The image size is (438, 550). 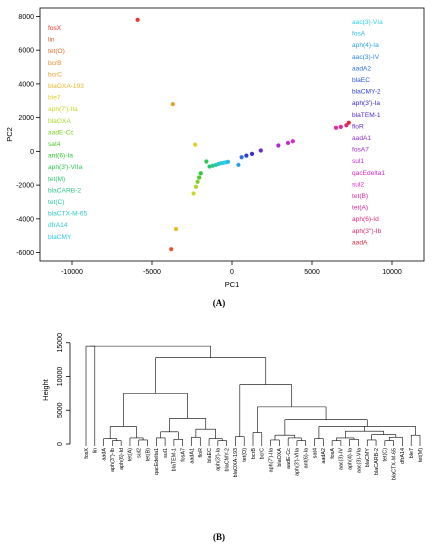 I want to click on dendrogram-leaf-label: sat4, so click(x=315, y=453).